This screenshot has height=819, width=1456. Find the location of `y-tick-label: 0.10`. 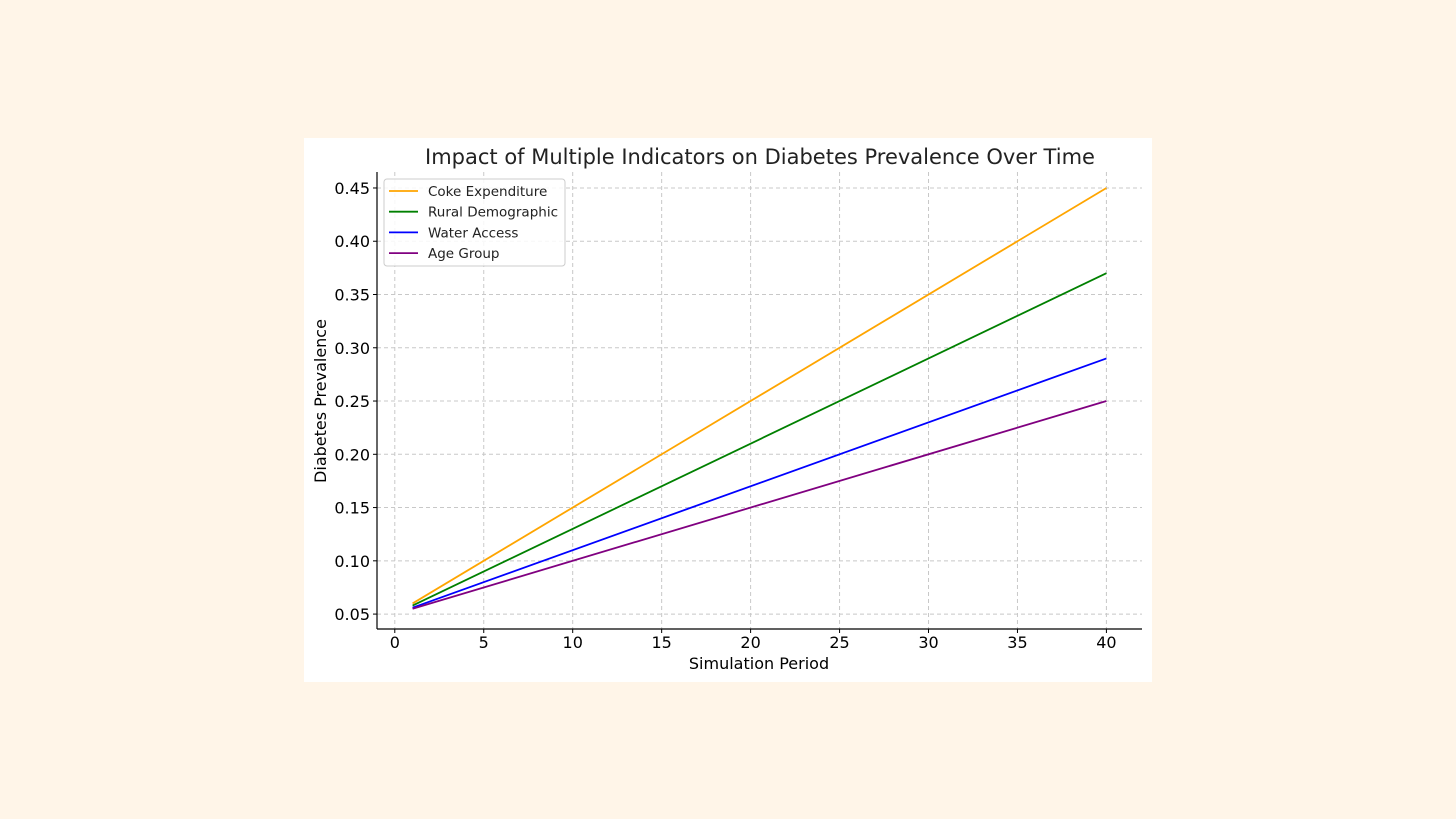

y-tick-label: 0.10 is located at coordinates (352, 561).